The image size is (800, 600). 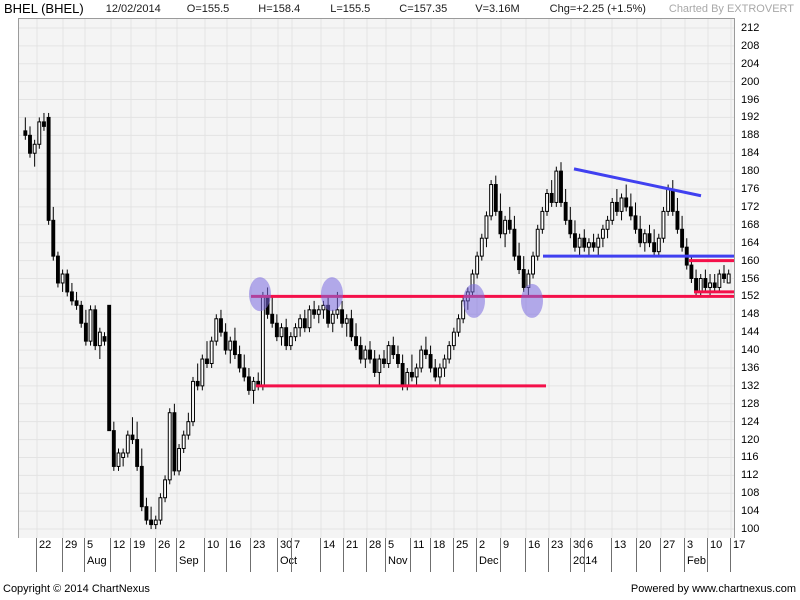 What do you see at coordinates (482, 545) in the screenshot?
I see `date-axis-day-label: 2` at bounding box center [482, 545].